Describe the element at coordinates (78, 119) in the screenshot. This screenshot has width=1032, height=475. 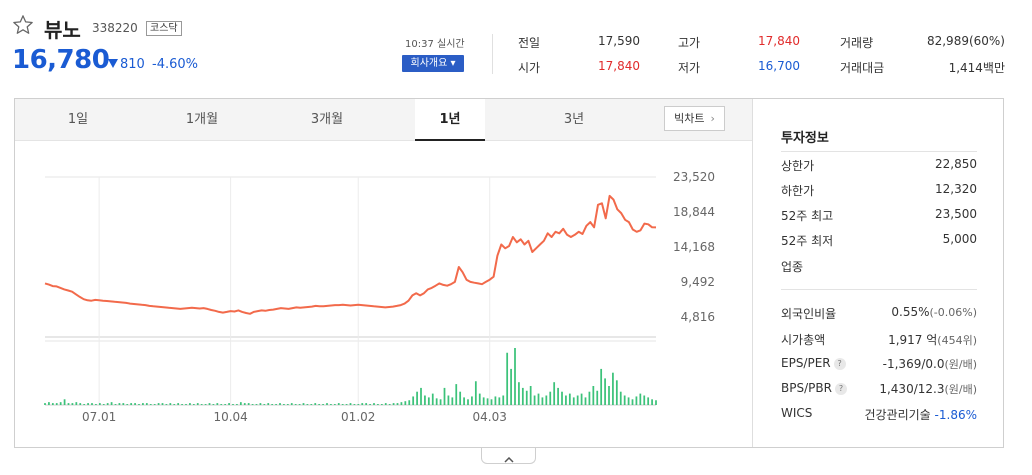
I see `tab-1day: 1일` at that location.